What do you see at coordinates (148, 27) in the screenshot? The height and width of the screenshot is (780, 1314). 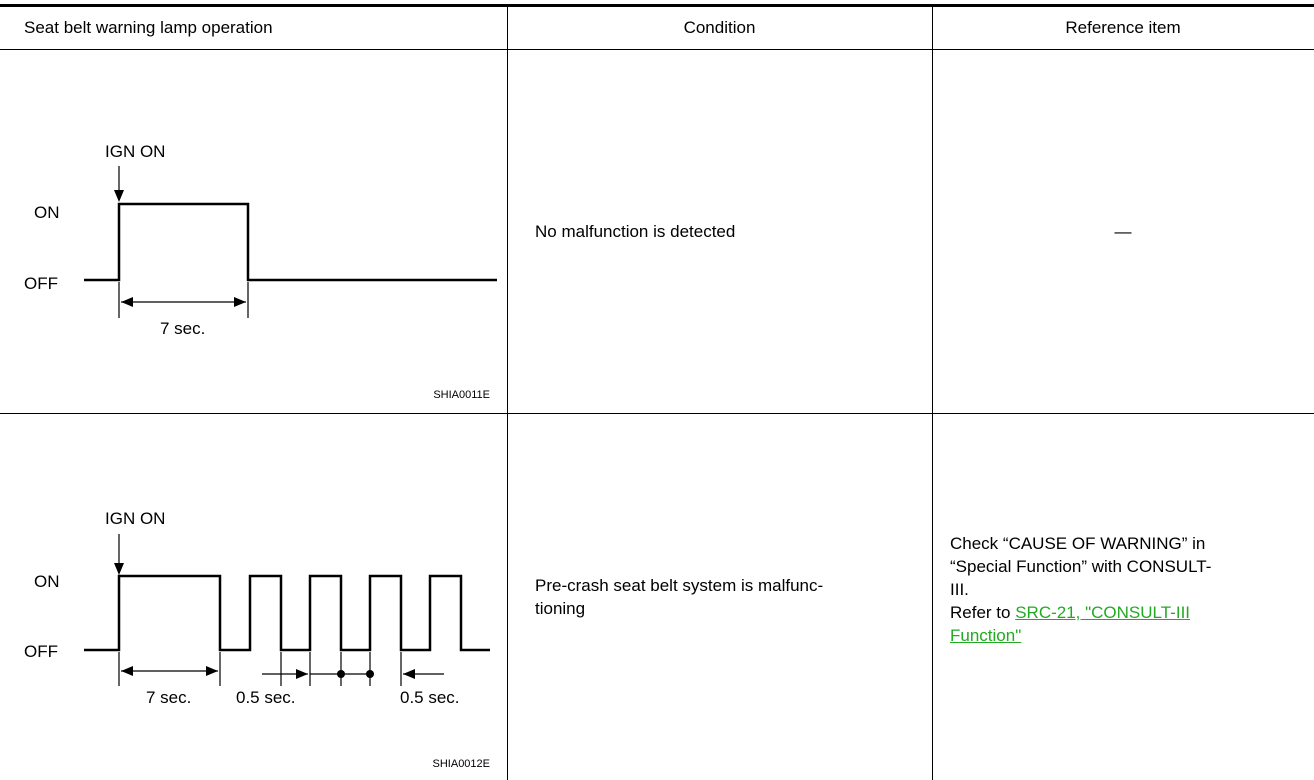 I see `header-operation: Seat belt warning lamp operation` at bounding box center [148, 27].